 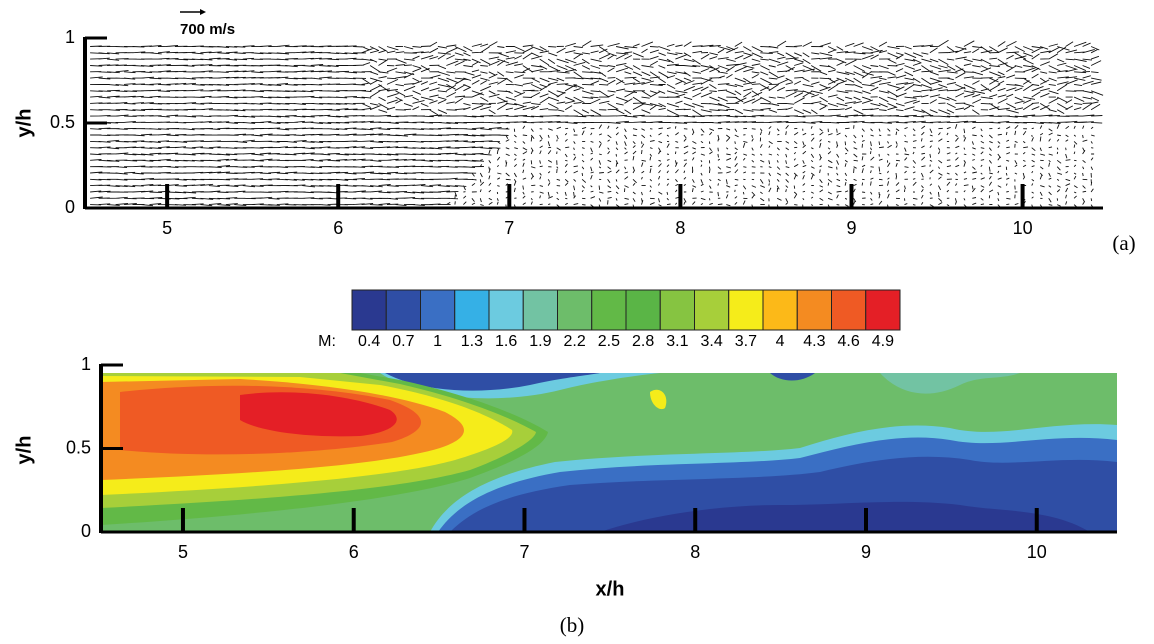 I want to click on colorbar-tick-label: 4.6, so click(x=849, y=341).